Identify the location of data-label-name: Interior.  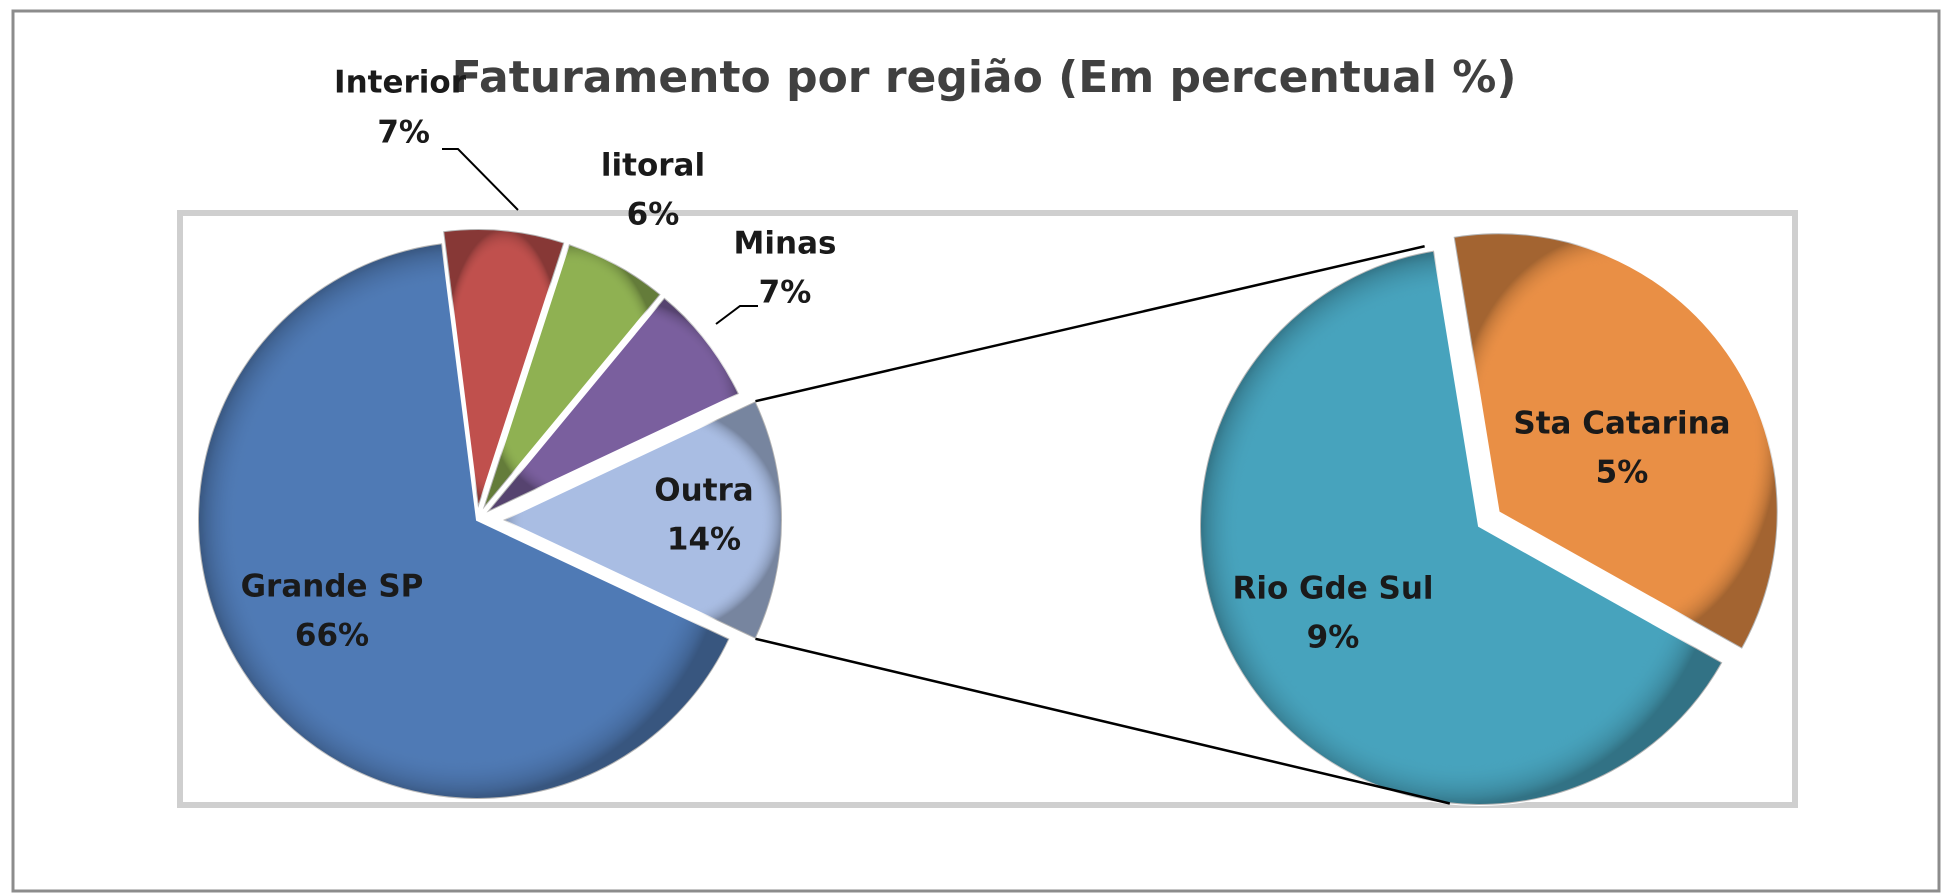
(400, 83).